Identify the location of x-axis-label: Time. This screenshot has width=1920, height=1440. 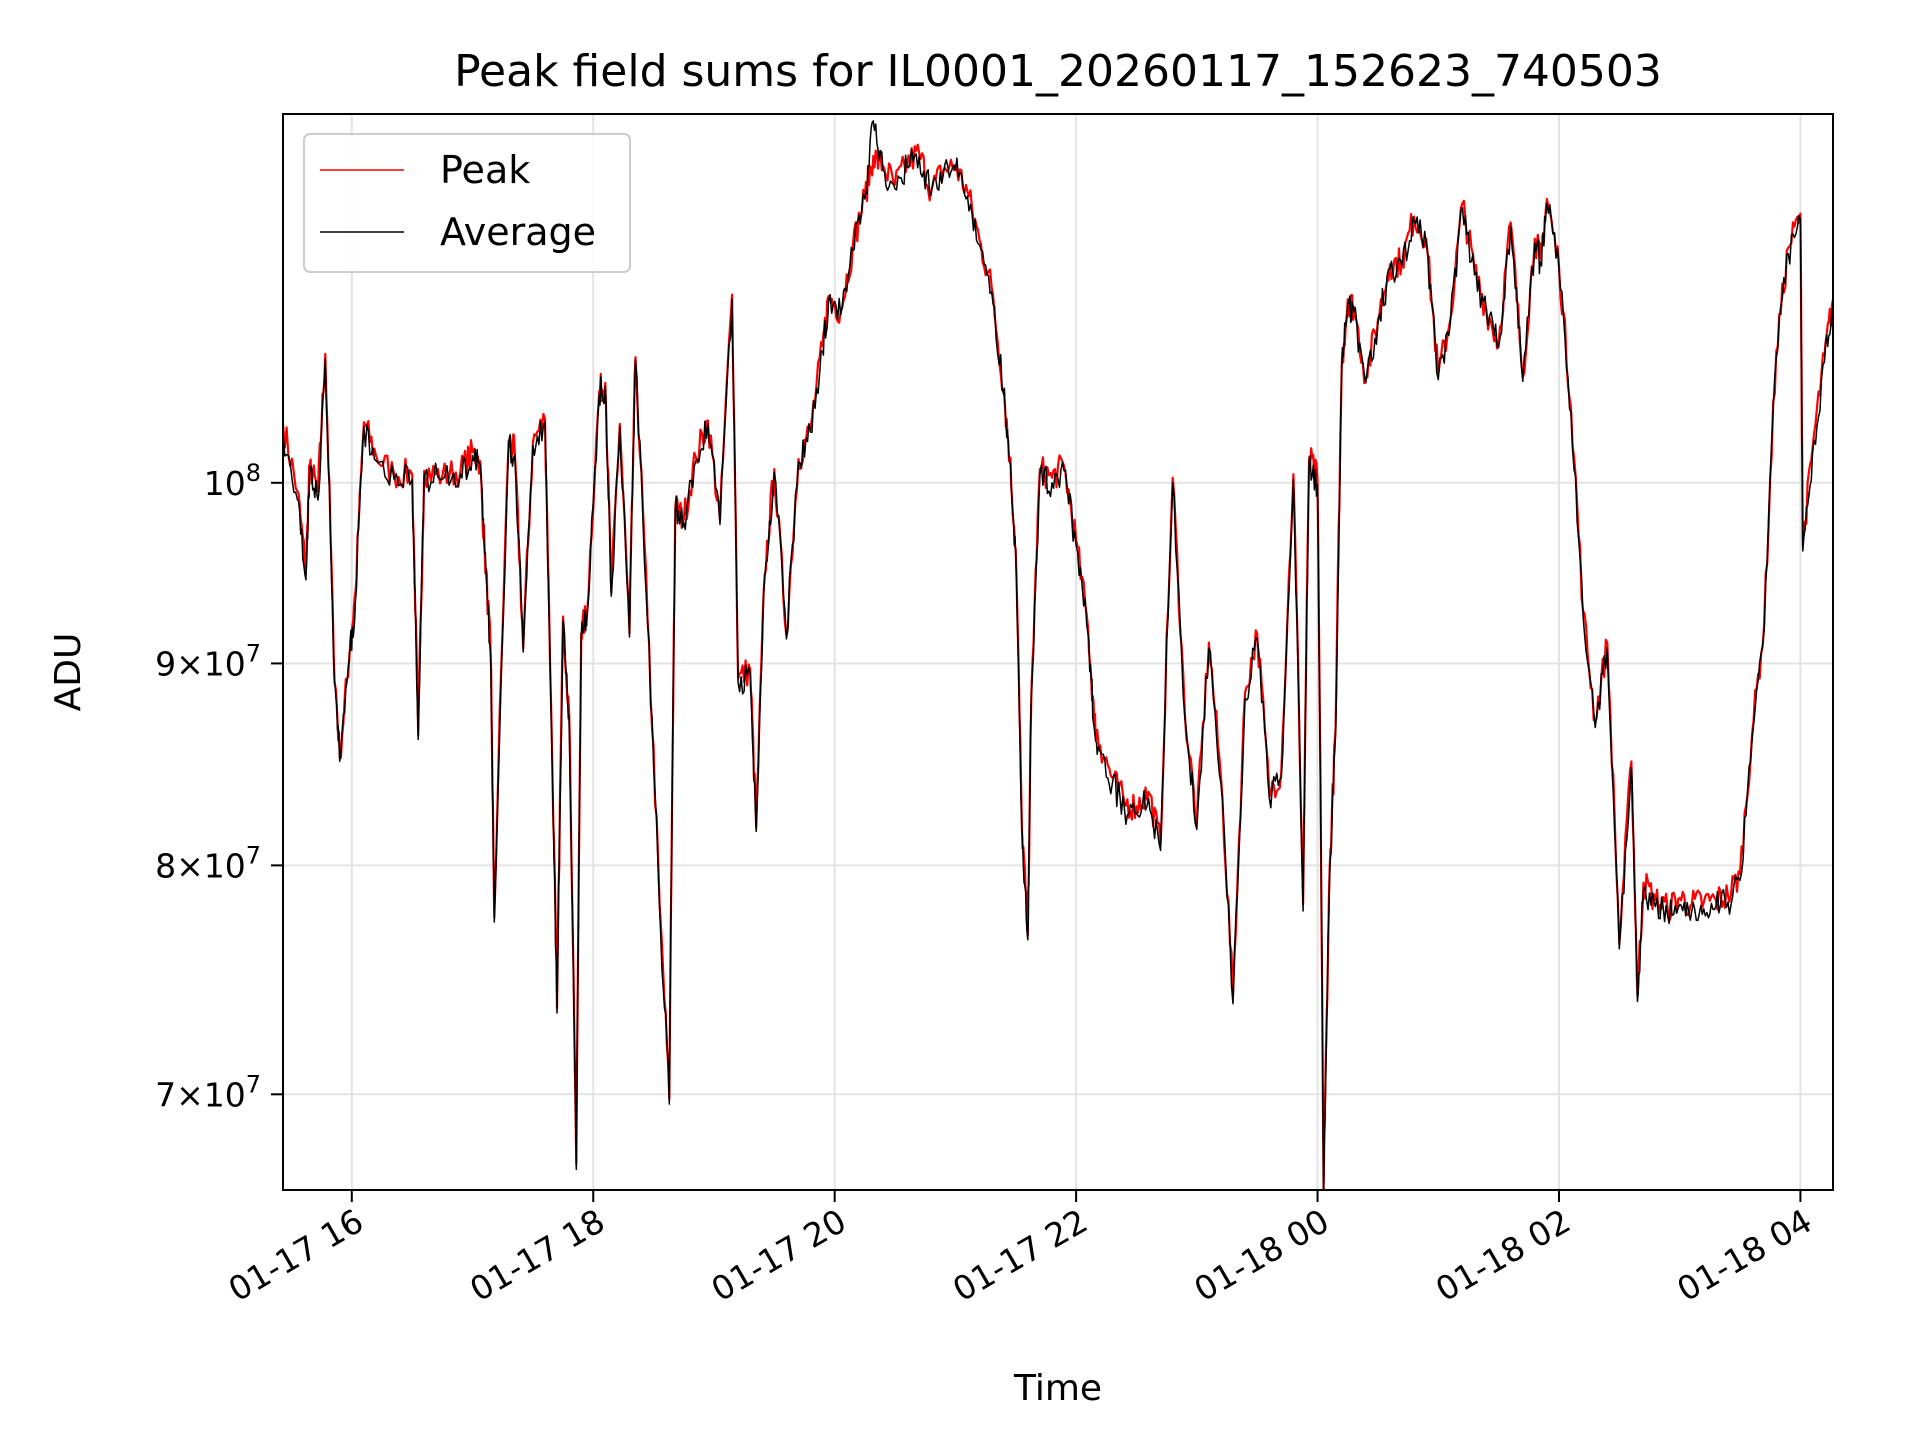
(1057, 1388).